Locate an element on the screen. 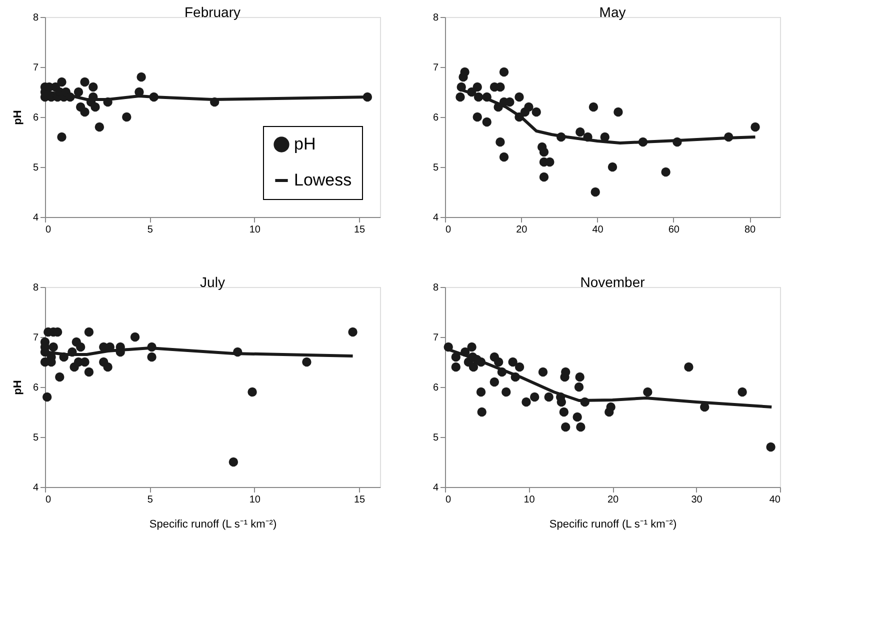 The image size is (870, 639). legend-label: Lowess is located at coordinates (323, 180).